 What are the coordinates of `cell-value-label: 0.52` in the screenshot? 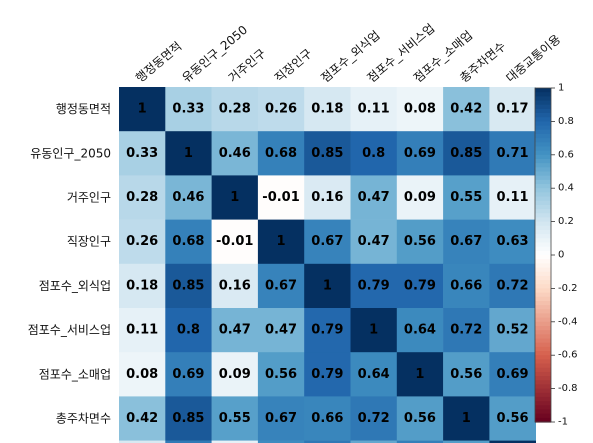 It's located at (513, 330).